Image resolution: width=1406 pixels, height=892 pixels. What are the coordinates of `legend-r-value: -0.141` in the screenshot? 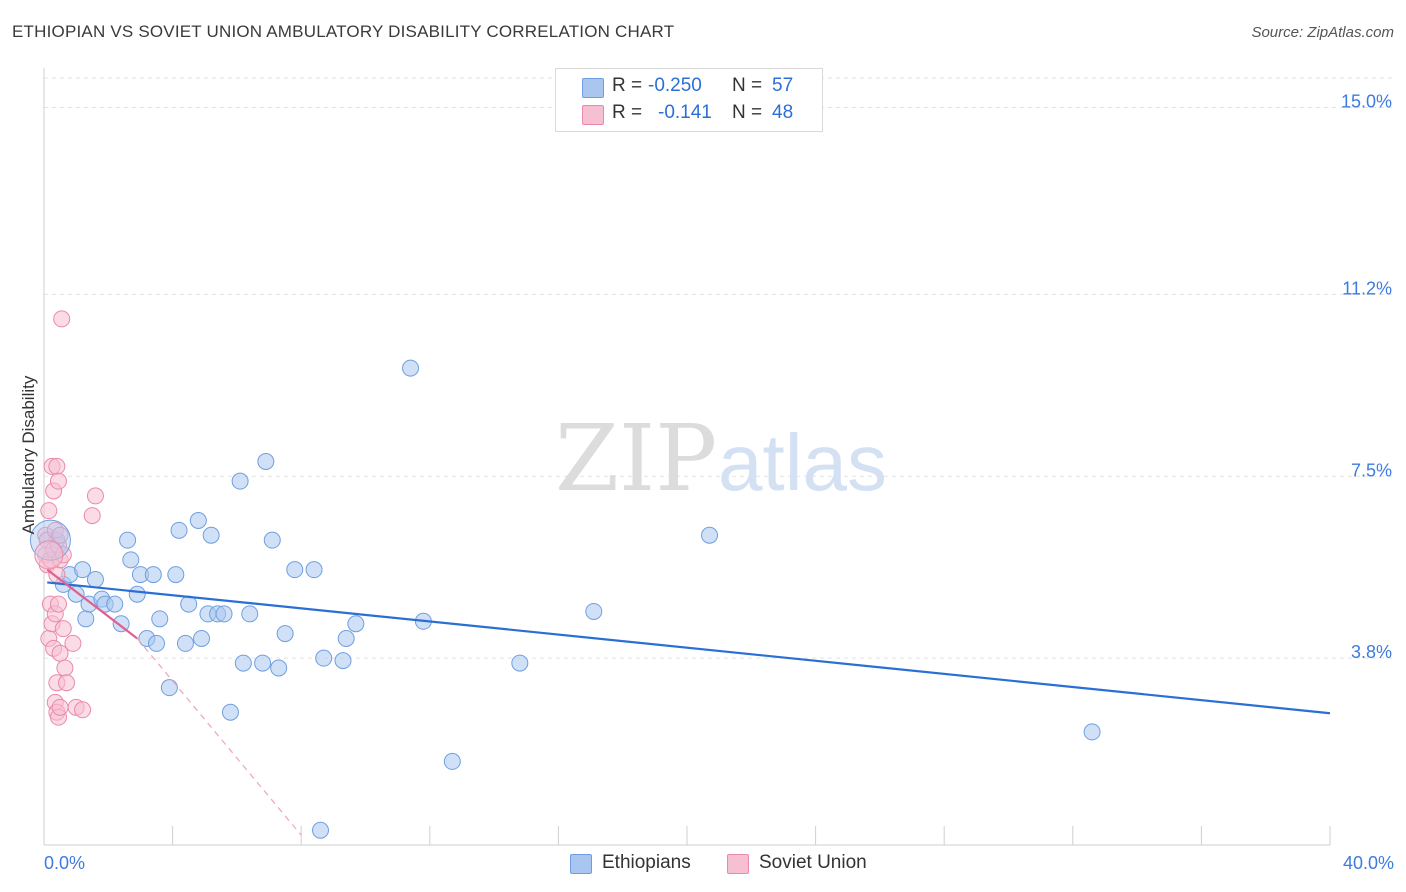 It's located at (685, 112).